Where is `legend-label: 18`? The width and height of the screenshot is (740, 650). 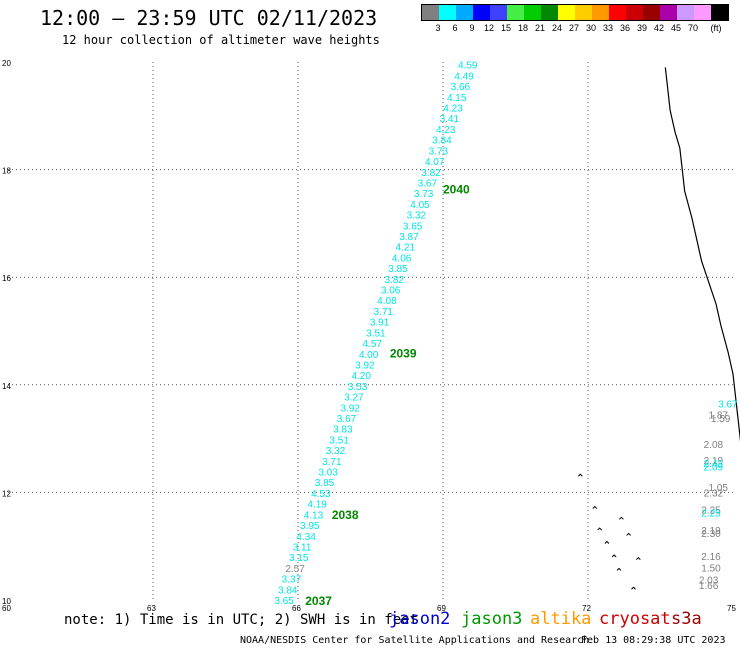
legend-label: 18 is located at coordinates (523, 28).